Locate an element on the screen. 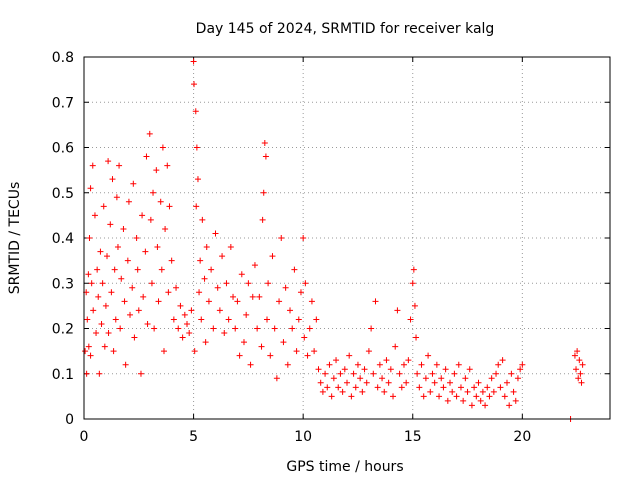 Image resolution: width=640 pixels, height=480 pixels. y-tick-label: 0.7 is located at coordinates (63, 103).